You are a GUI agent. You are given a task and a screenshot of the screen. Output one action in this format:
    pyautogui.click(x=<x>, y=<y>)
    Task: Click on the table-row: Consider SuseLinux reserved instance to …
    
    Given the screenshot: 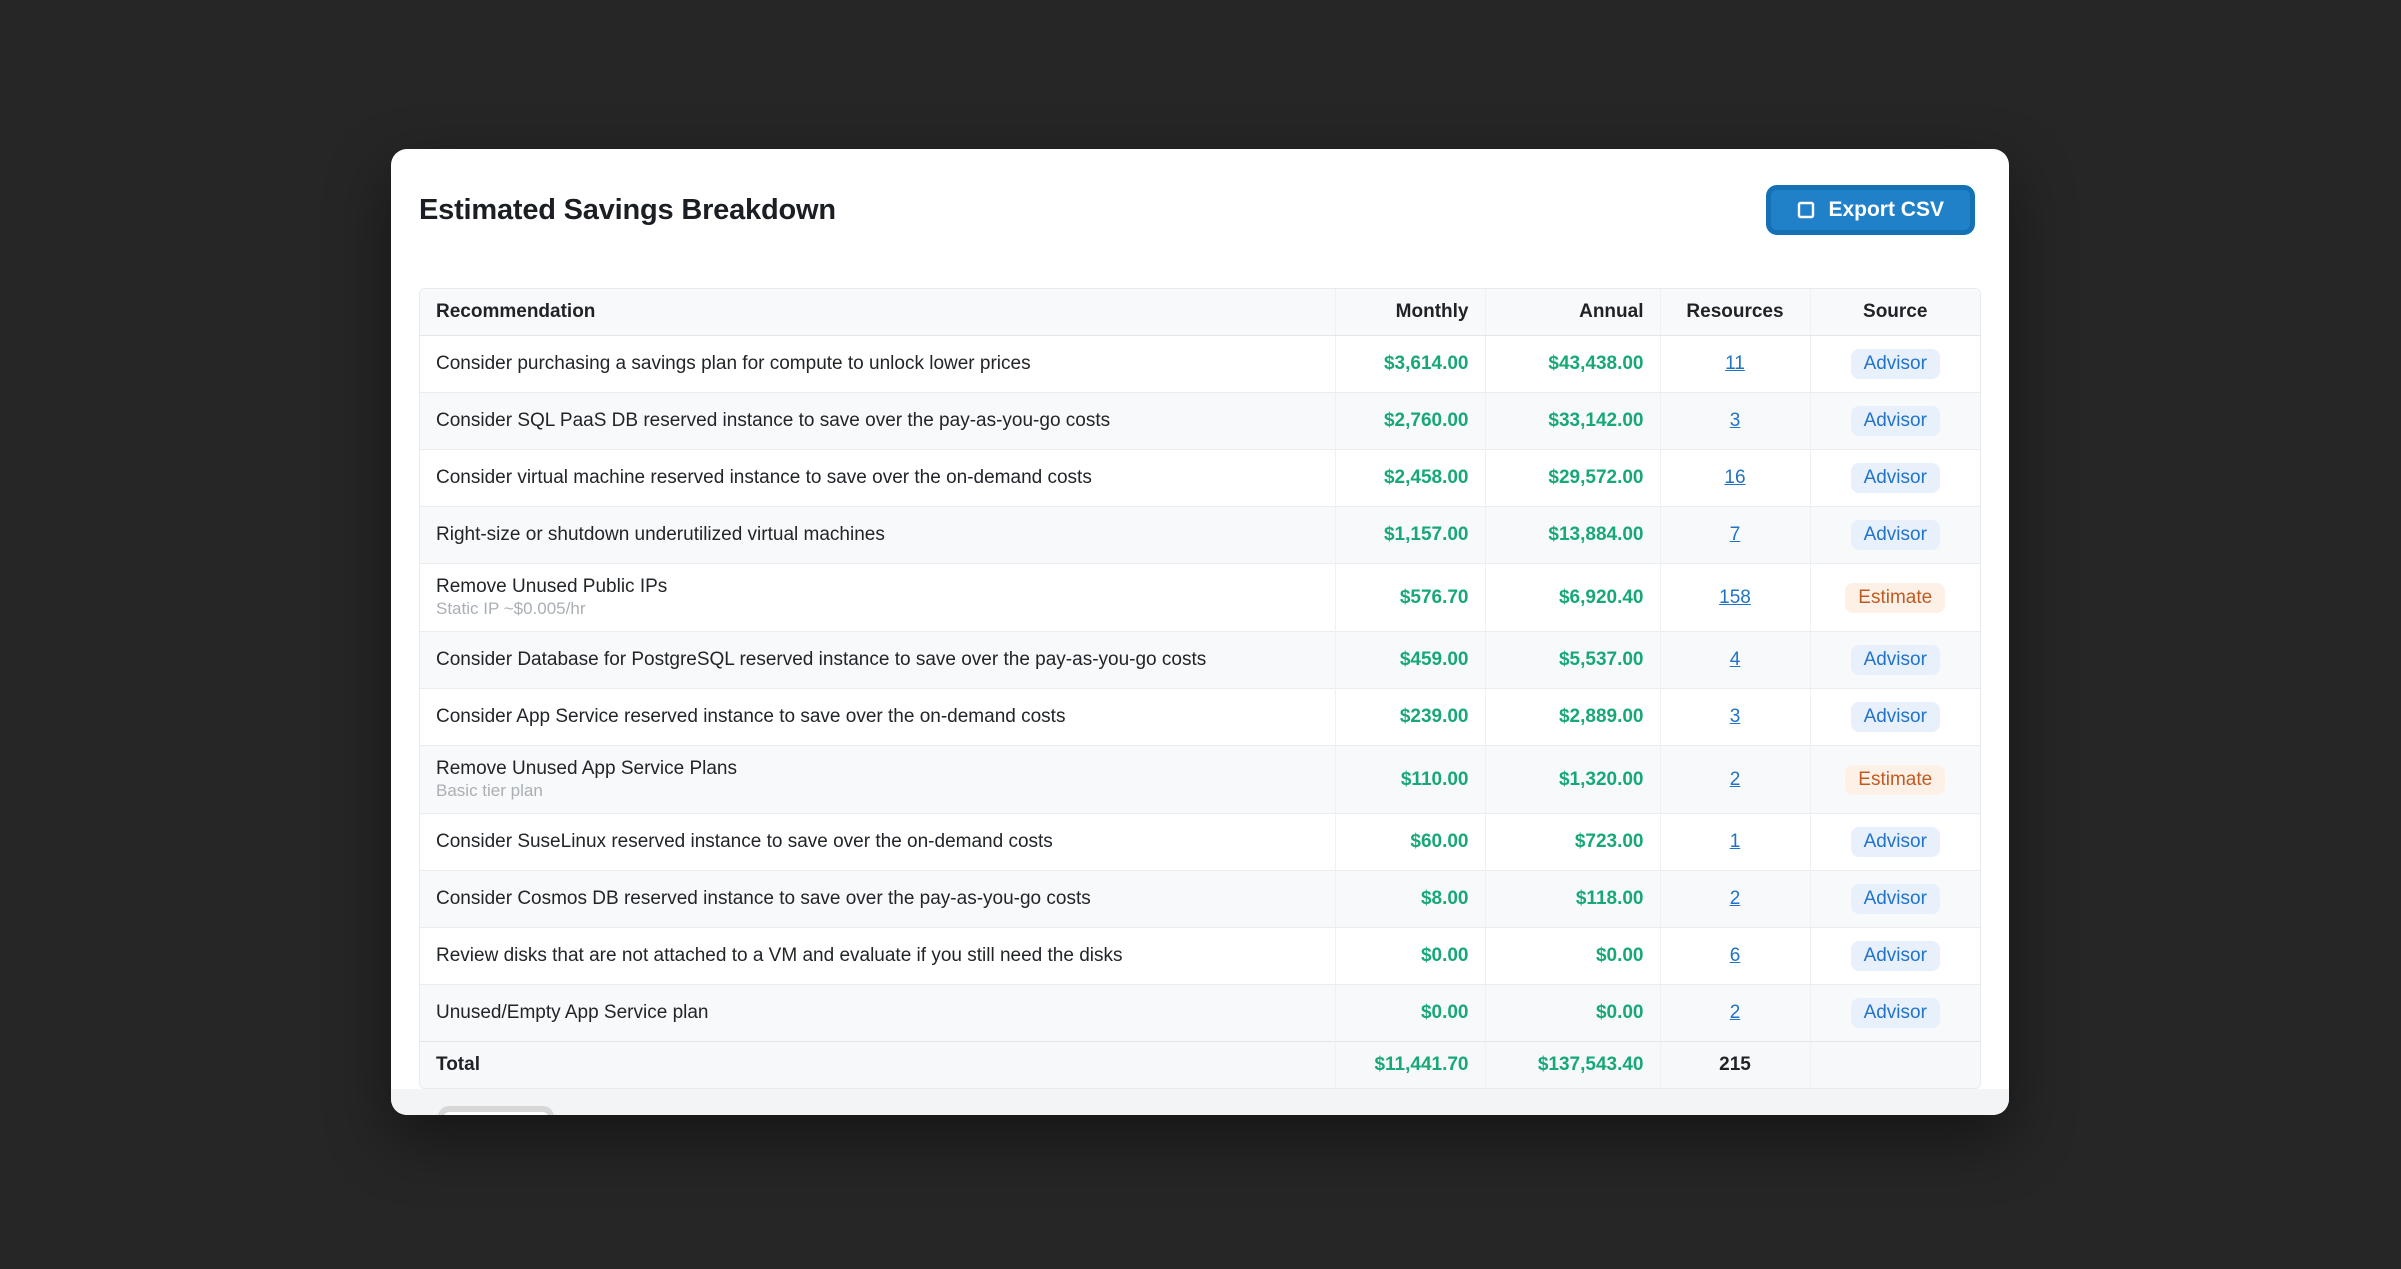 What is the action you would take?
    pyautogui.click(x=1200, y=842)
    